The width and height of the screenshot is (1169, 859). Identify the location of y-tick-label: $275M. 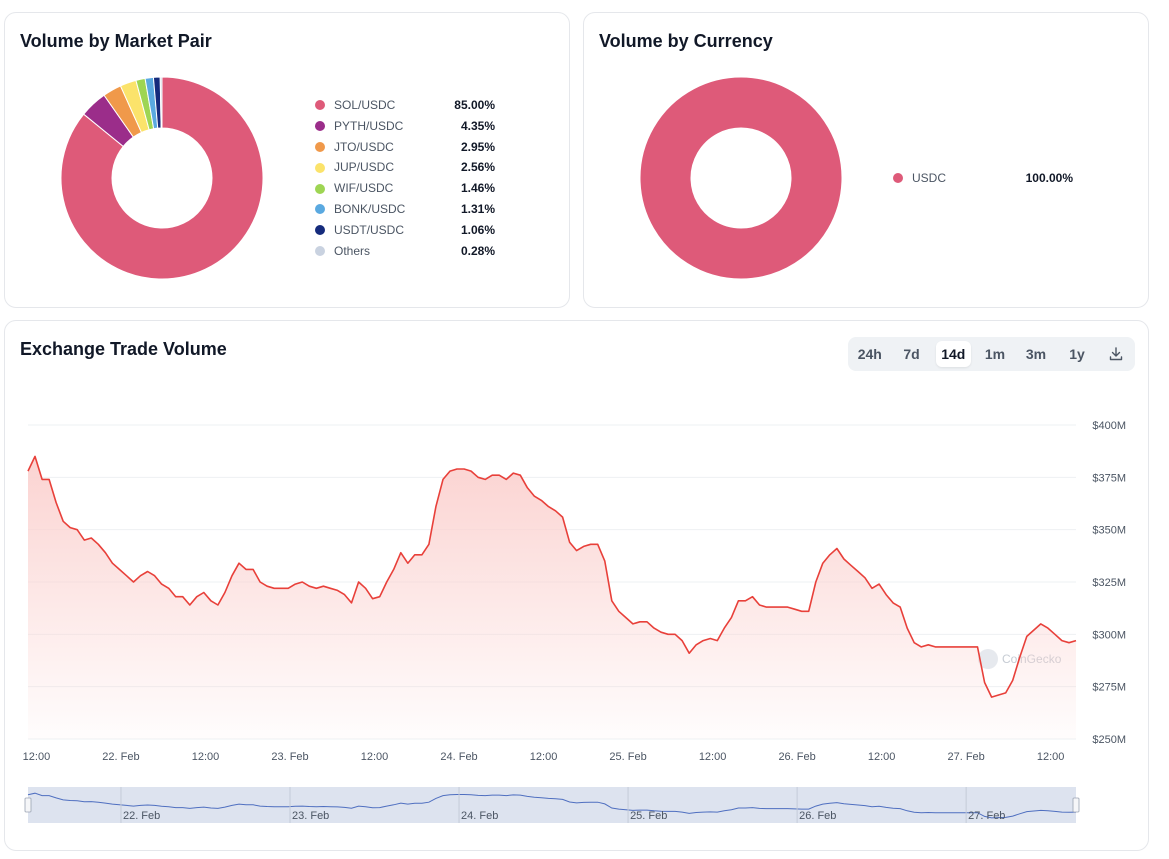
(1109, 688).